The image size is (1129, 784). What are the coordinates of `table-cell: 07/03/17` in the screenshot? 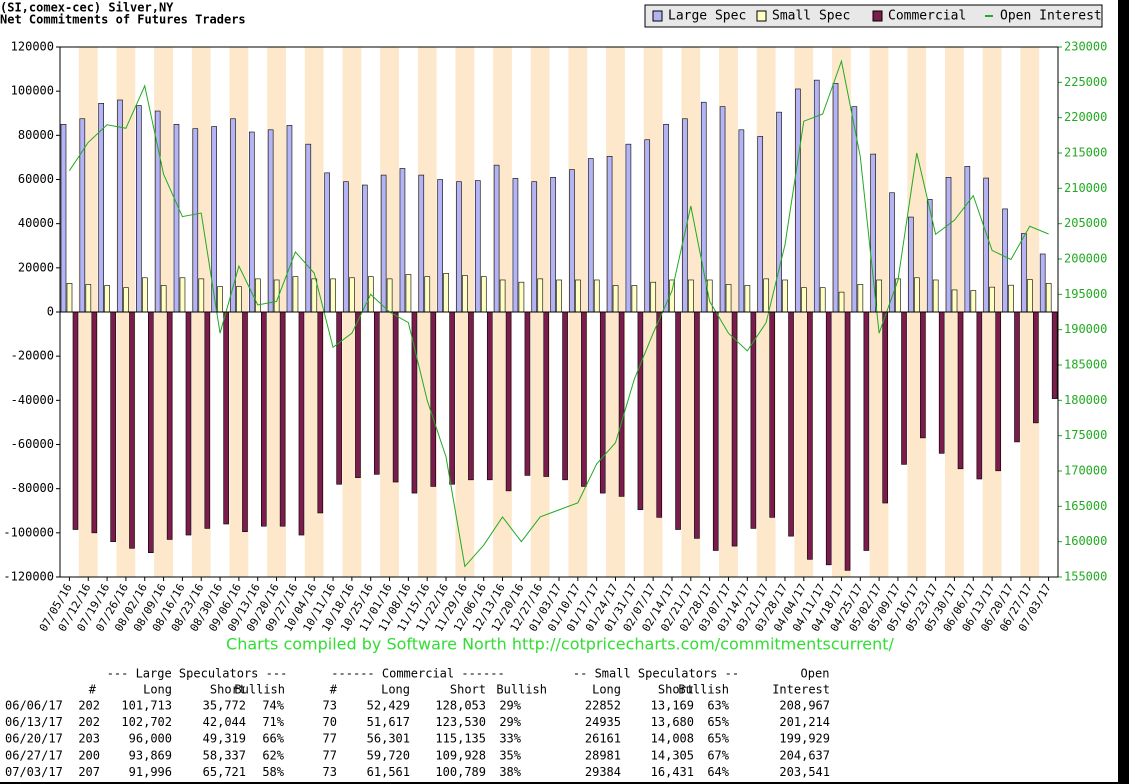 It's located at (34, 772).